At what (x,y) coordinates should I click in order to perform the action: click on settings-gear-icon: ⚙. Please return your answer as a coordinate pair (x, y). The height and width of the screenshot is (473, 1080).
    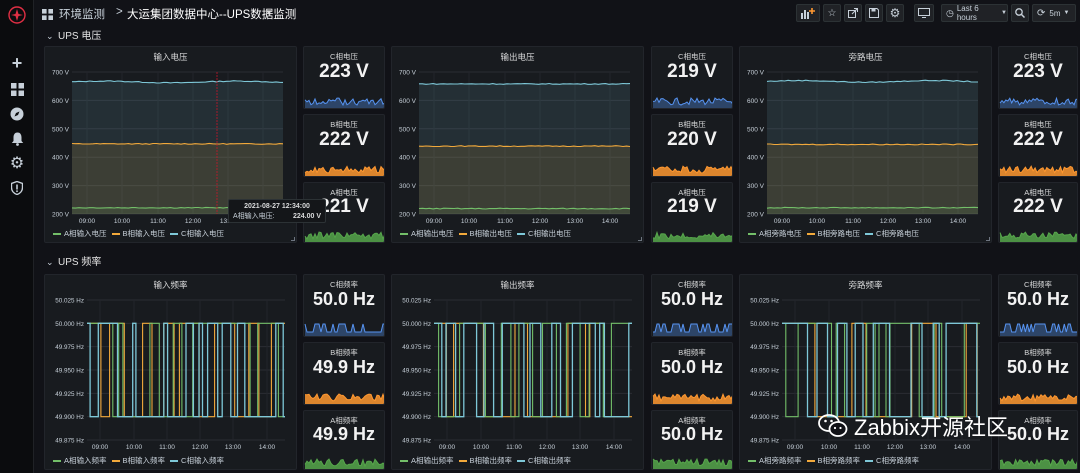
    Looking at the image, I should click on (895, 13).